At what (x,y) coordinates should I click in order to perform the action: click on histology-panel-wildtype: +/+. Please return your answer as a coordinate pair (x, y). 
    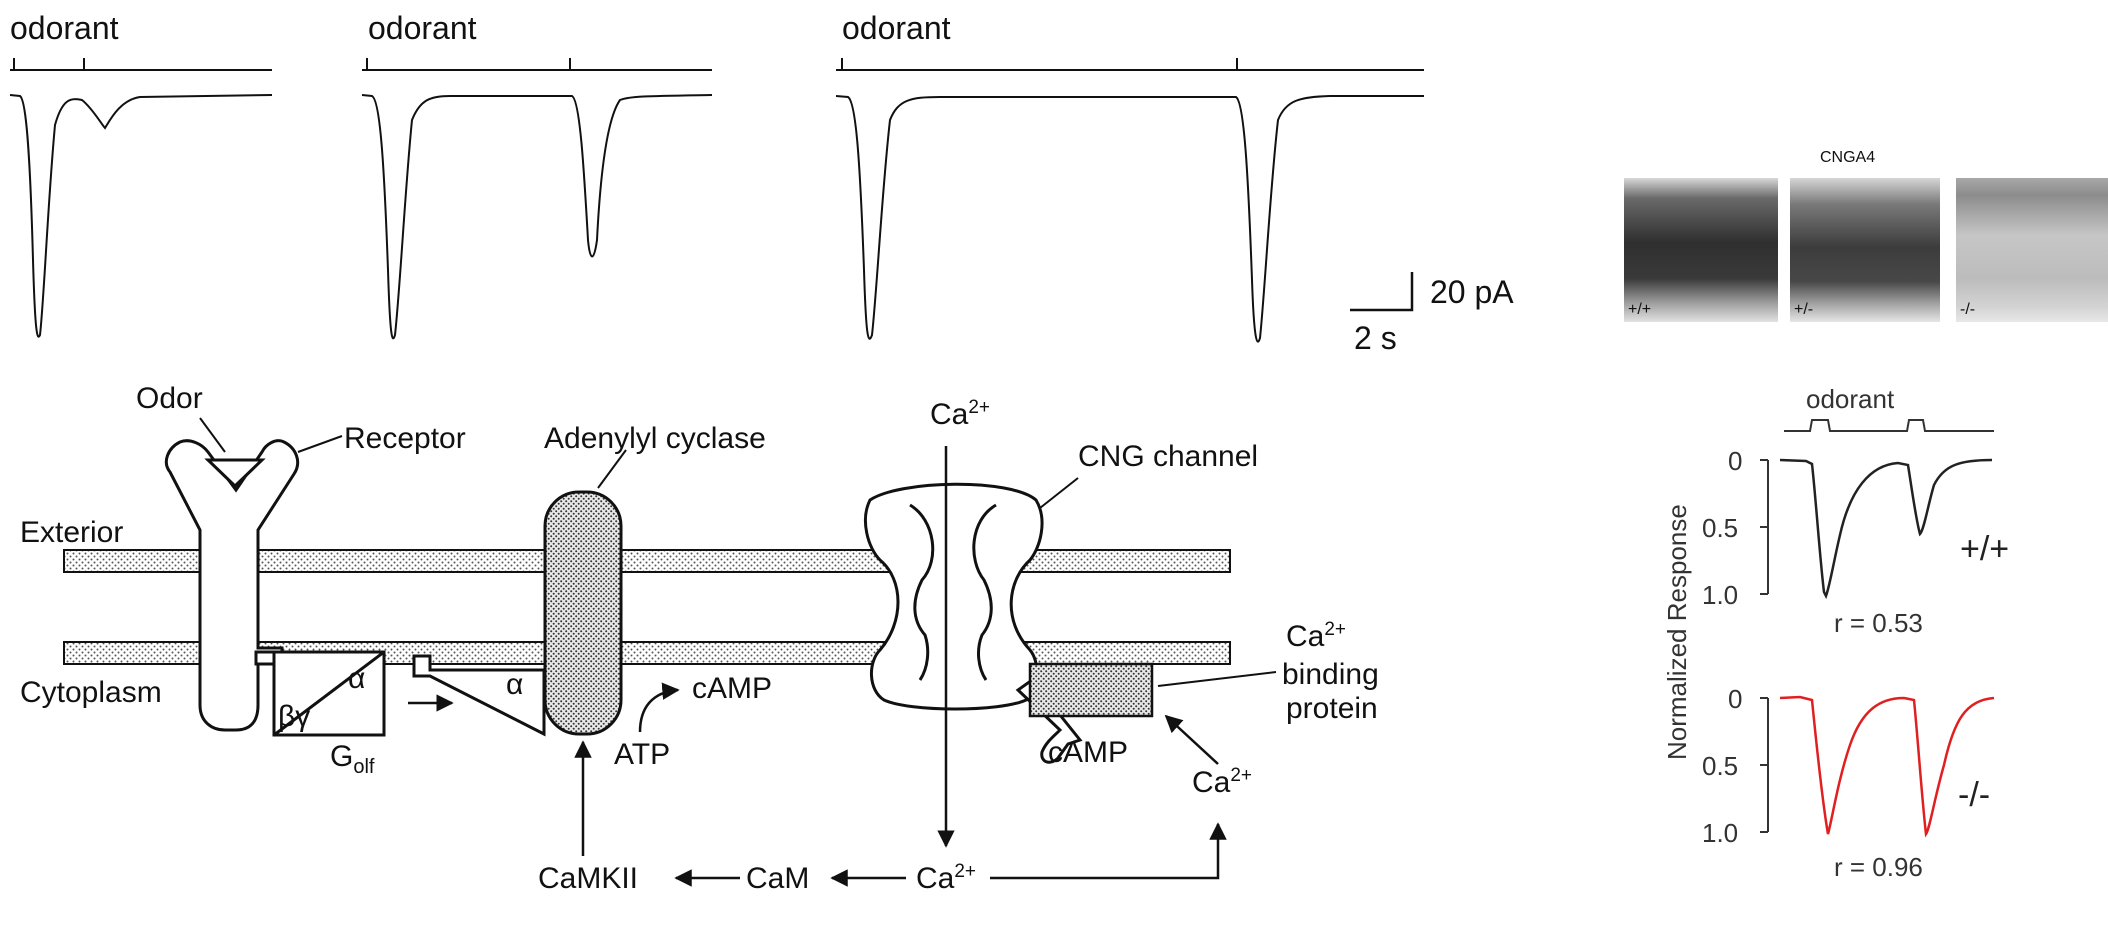
    Looking at the image, I should click on (1701, 250).